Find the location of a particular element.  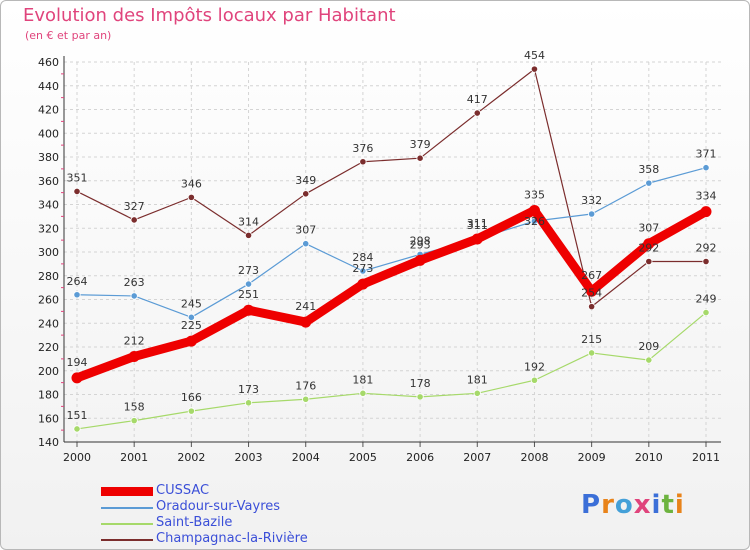

data-label-oradour-sur-vayres: 326 is located at coordinates (534, 221).